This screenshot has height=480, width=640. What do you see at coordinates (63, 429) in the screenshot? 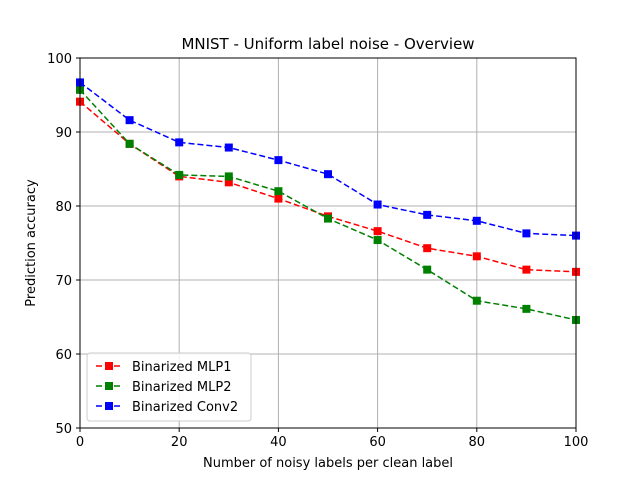
I see `y-tick-label: 50` at bounding box center [63, 429].